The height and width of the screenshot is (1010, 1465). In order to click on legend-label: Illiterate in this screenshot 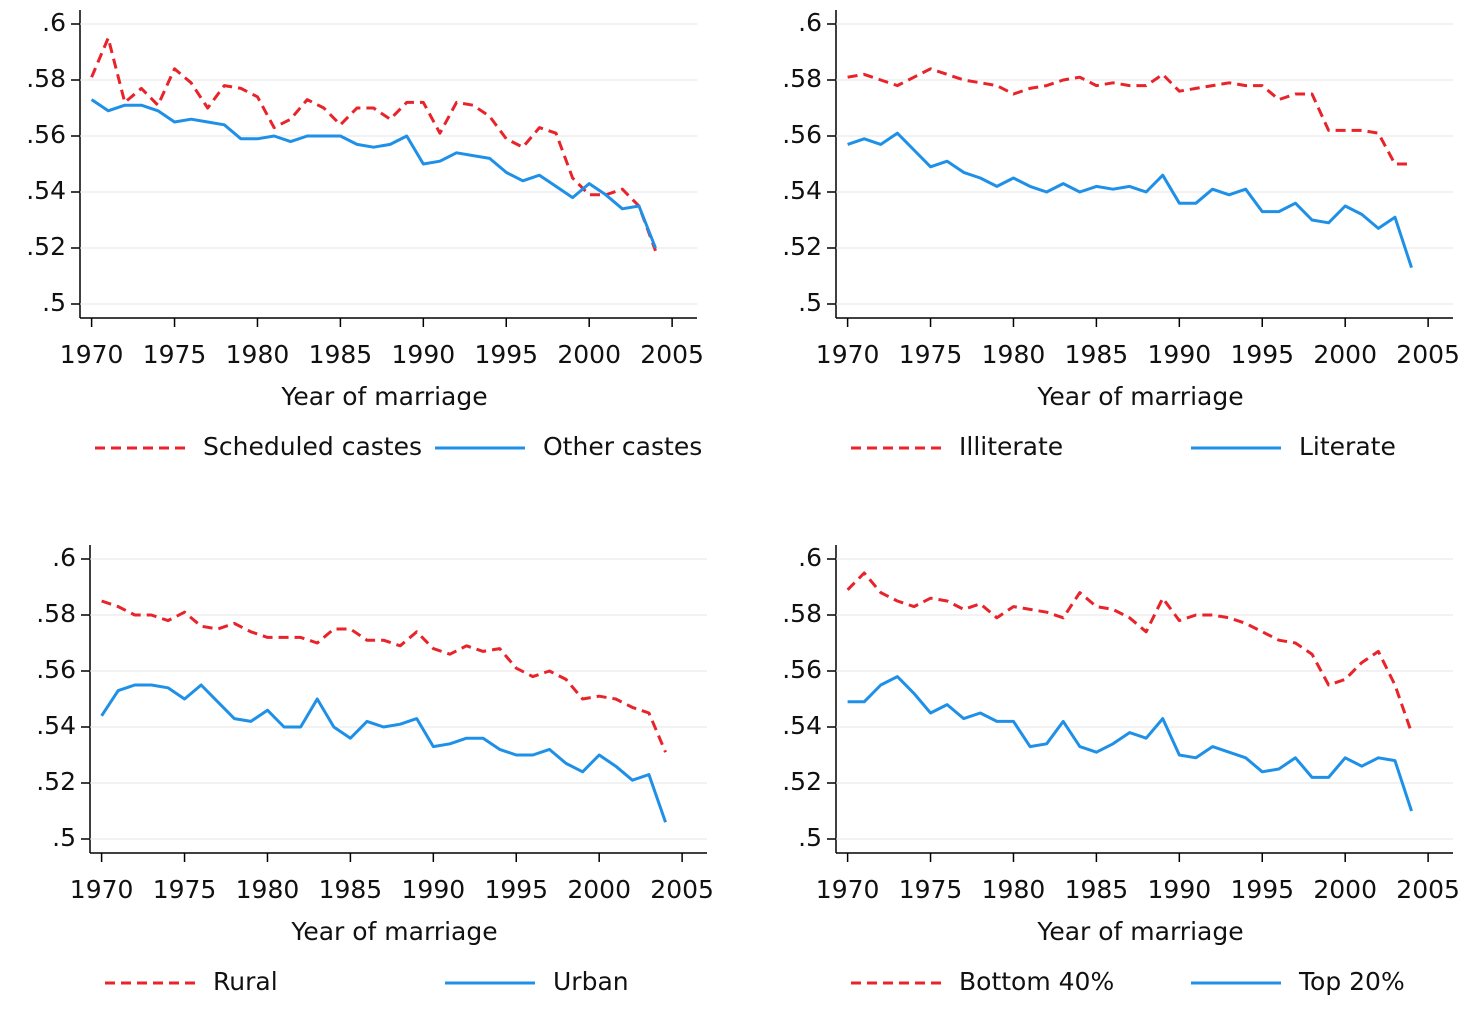, I will do `click(1011, 446)`.